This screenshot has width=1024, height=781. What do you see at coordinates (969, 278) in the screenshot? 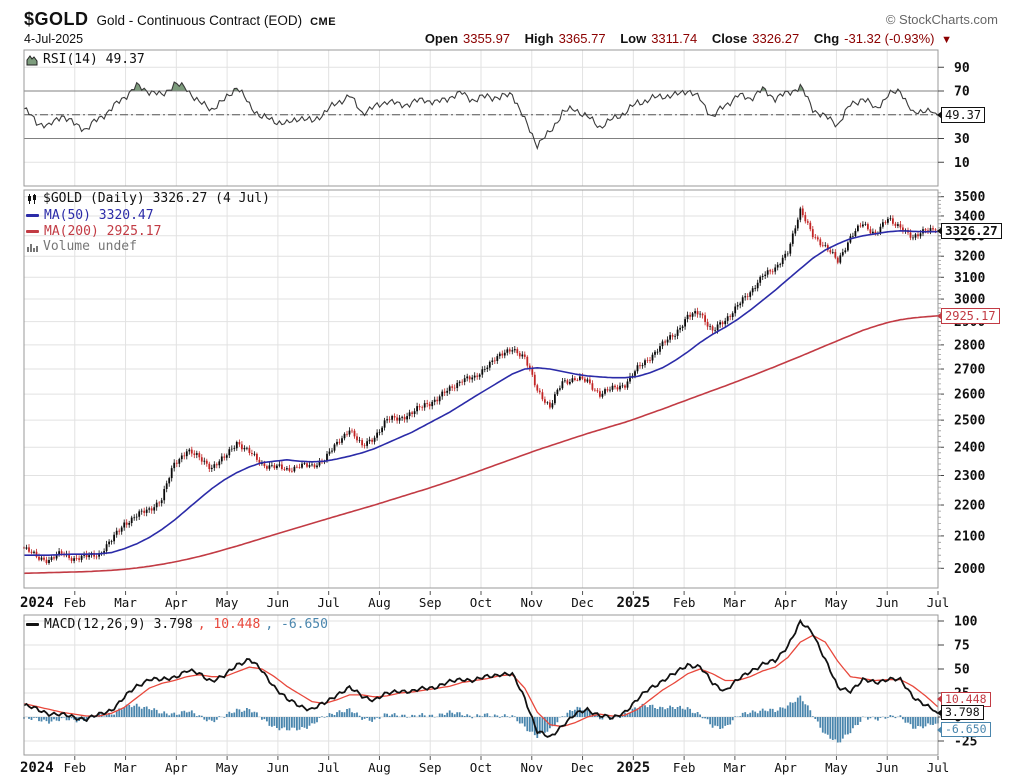
I see `axis-tick-label: 3100` at bounding box center [969, 278].